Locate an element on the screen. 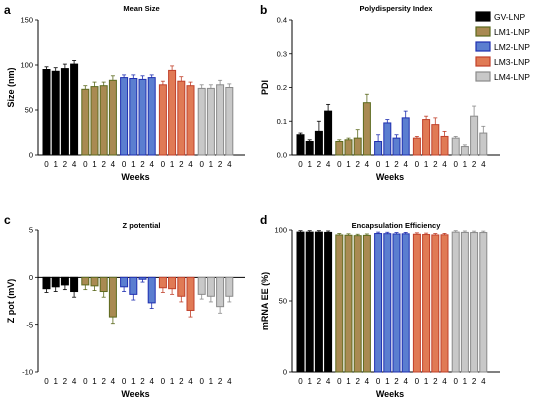  legend-label: LM2-LNP is located at coordinates (512, 47).